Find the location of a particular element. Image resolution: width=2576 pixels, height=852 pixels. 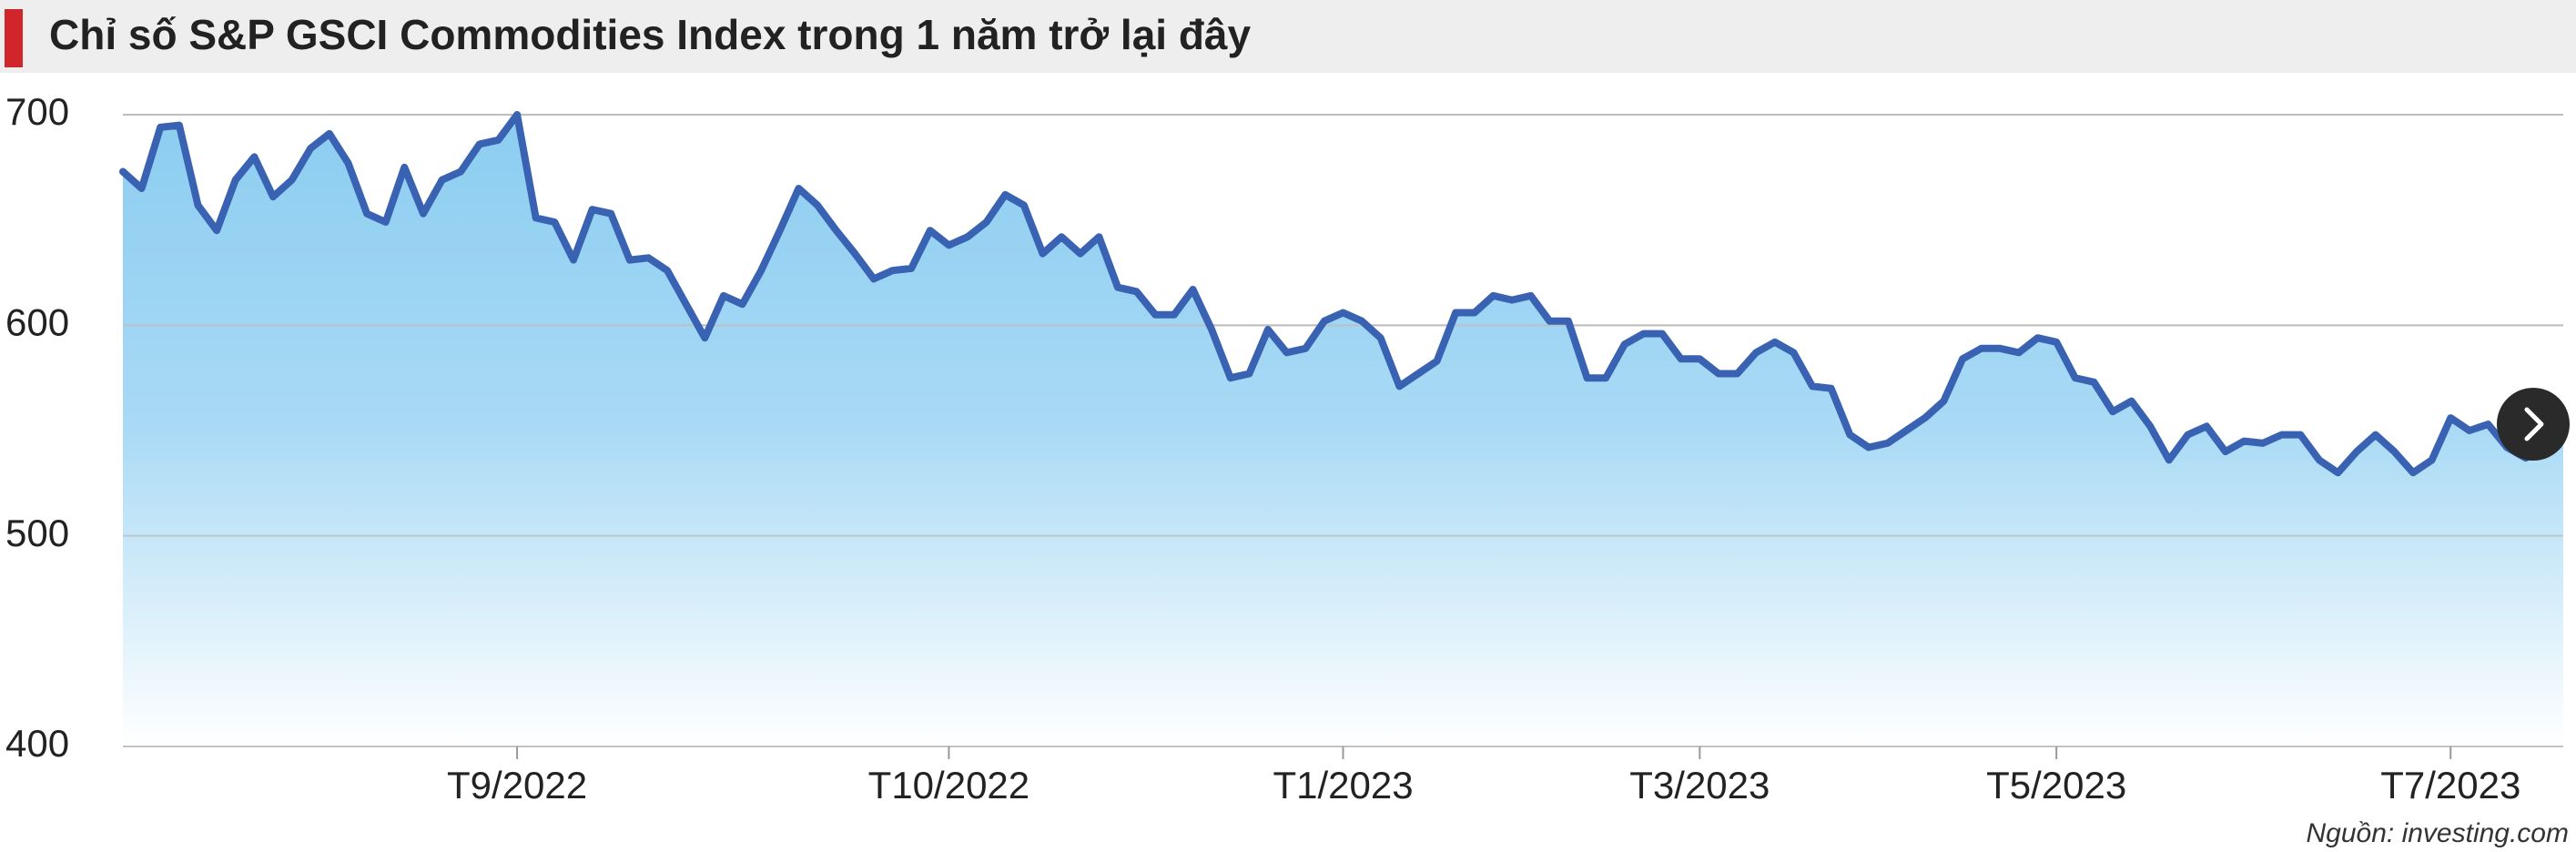

x-tick-label: T7/2023 is located at coordinates (2450, 785).